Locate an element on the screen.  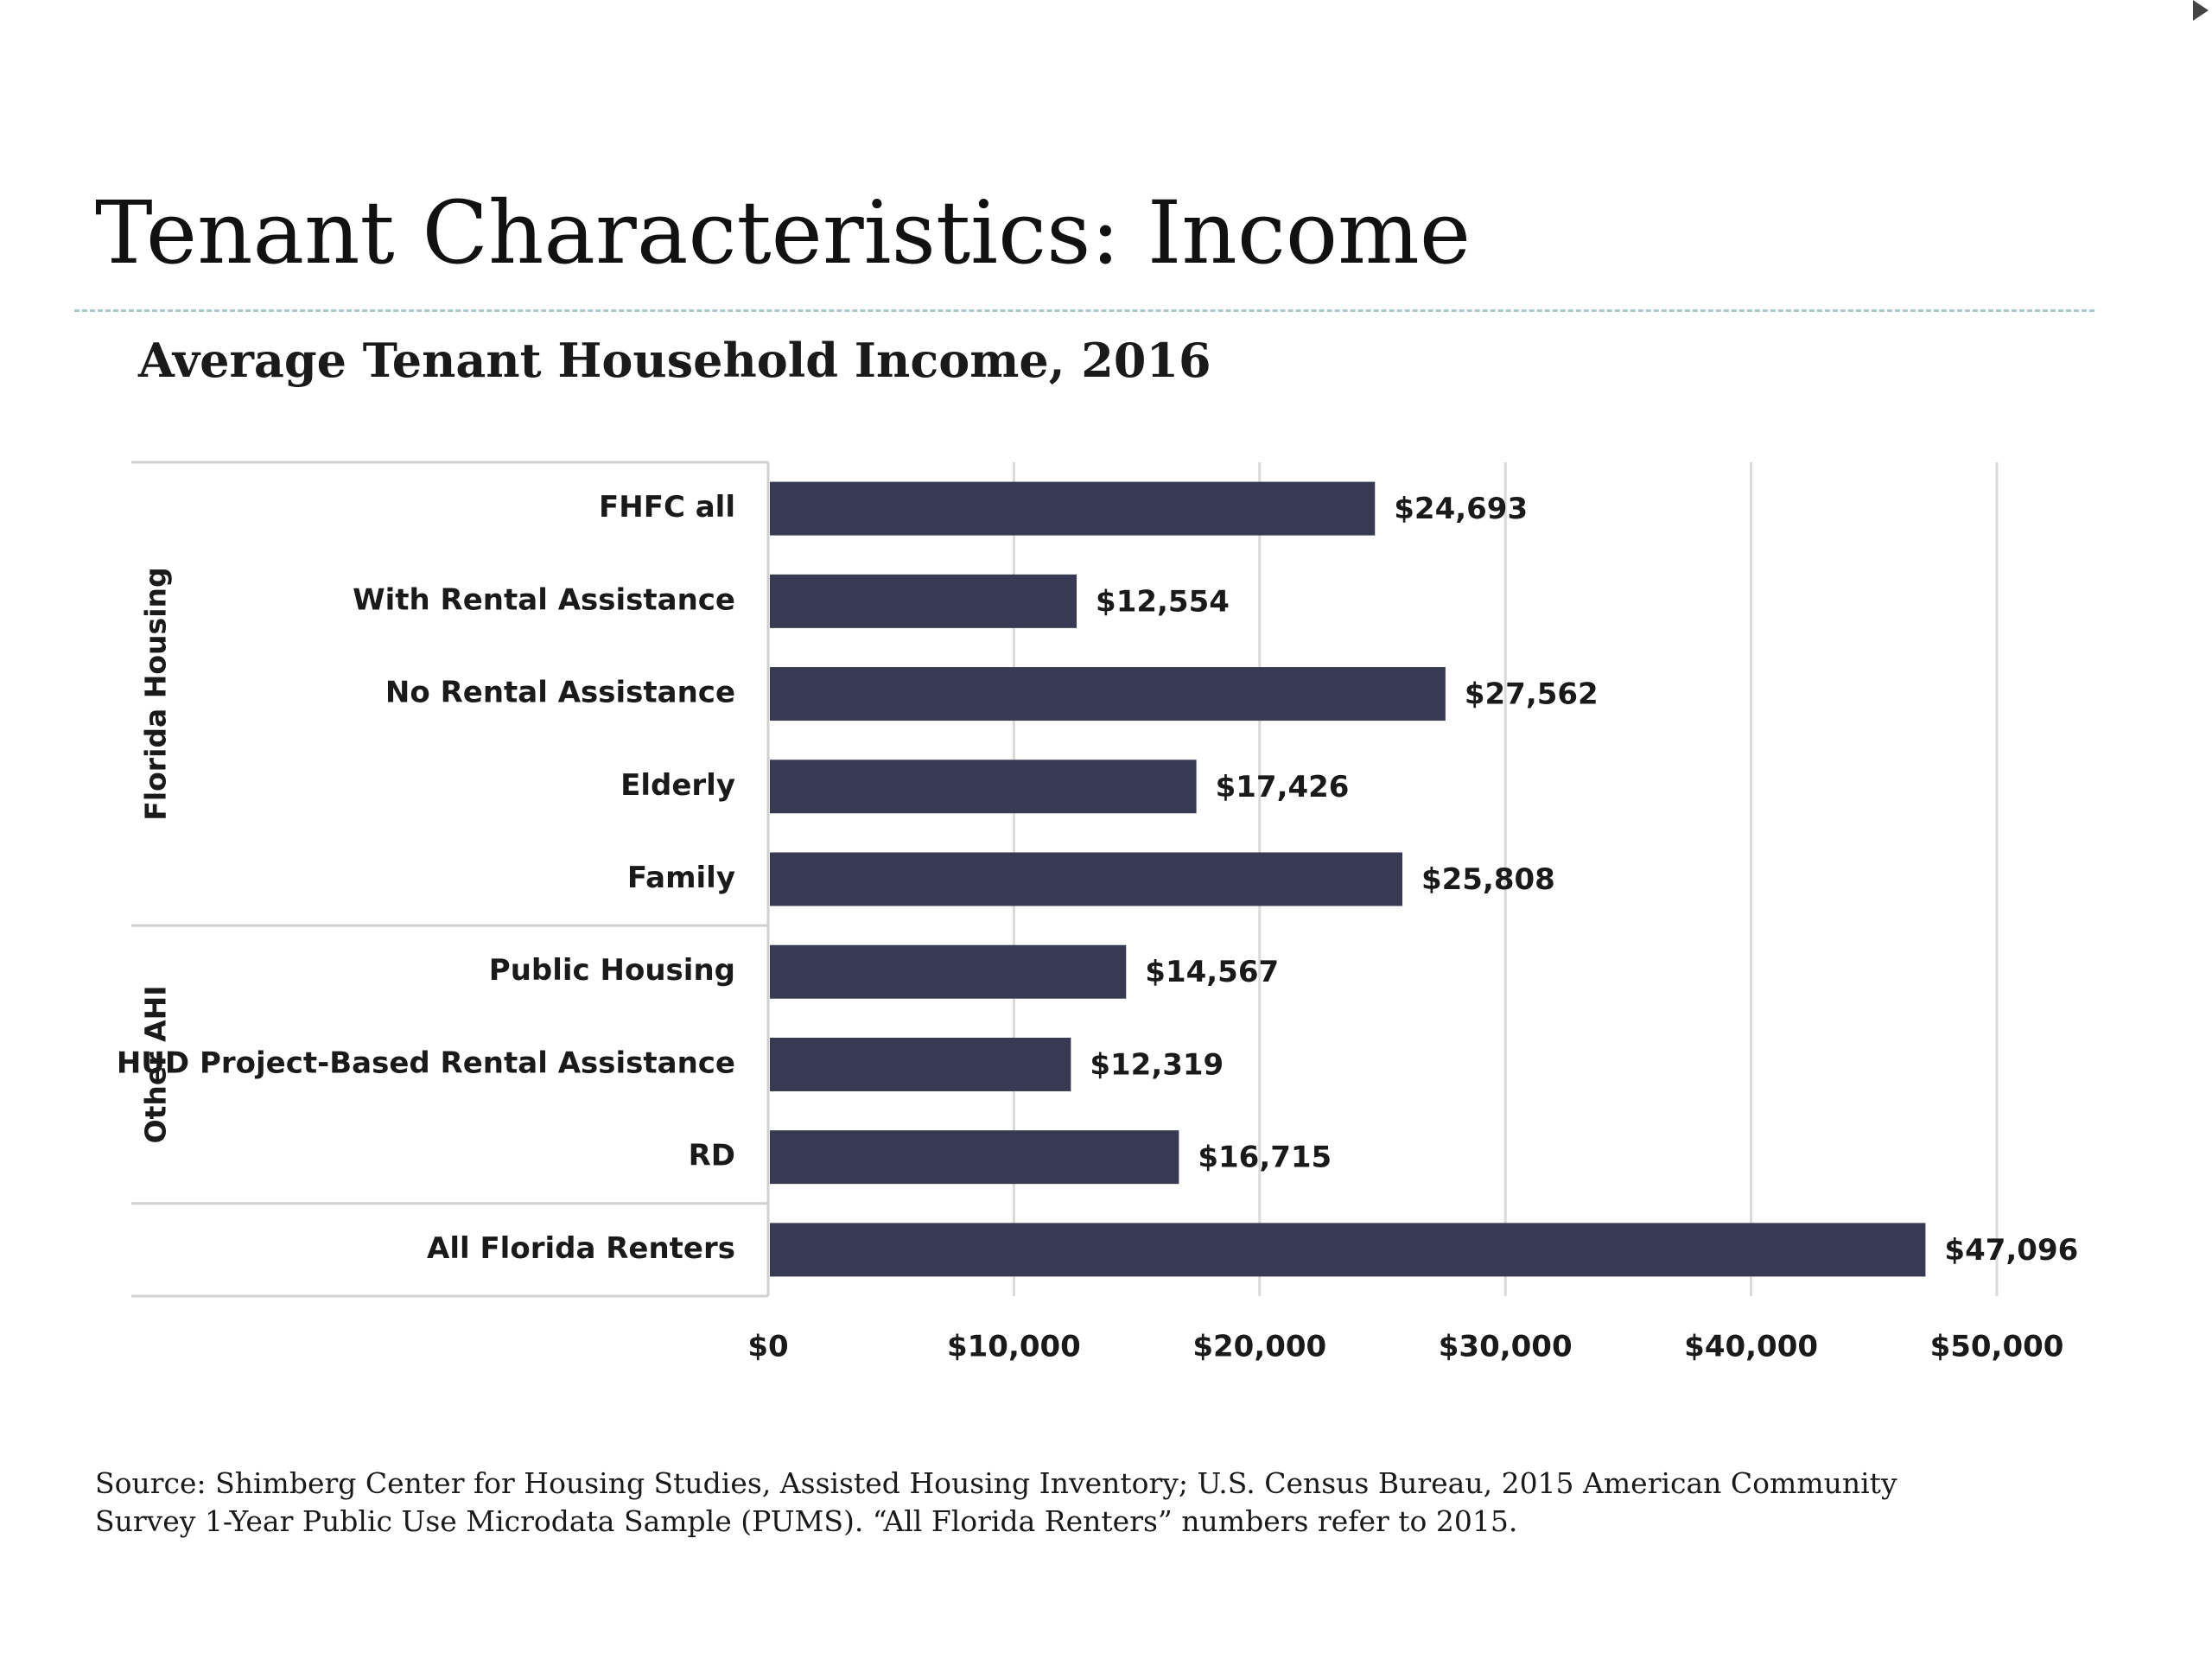
category-label: FHFC all is located at coordinates (667, 507).